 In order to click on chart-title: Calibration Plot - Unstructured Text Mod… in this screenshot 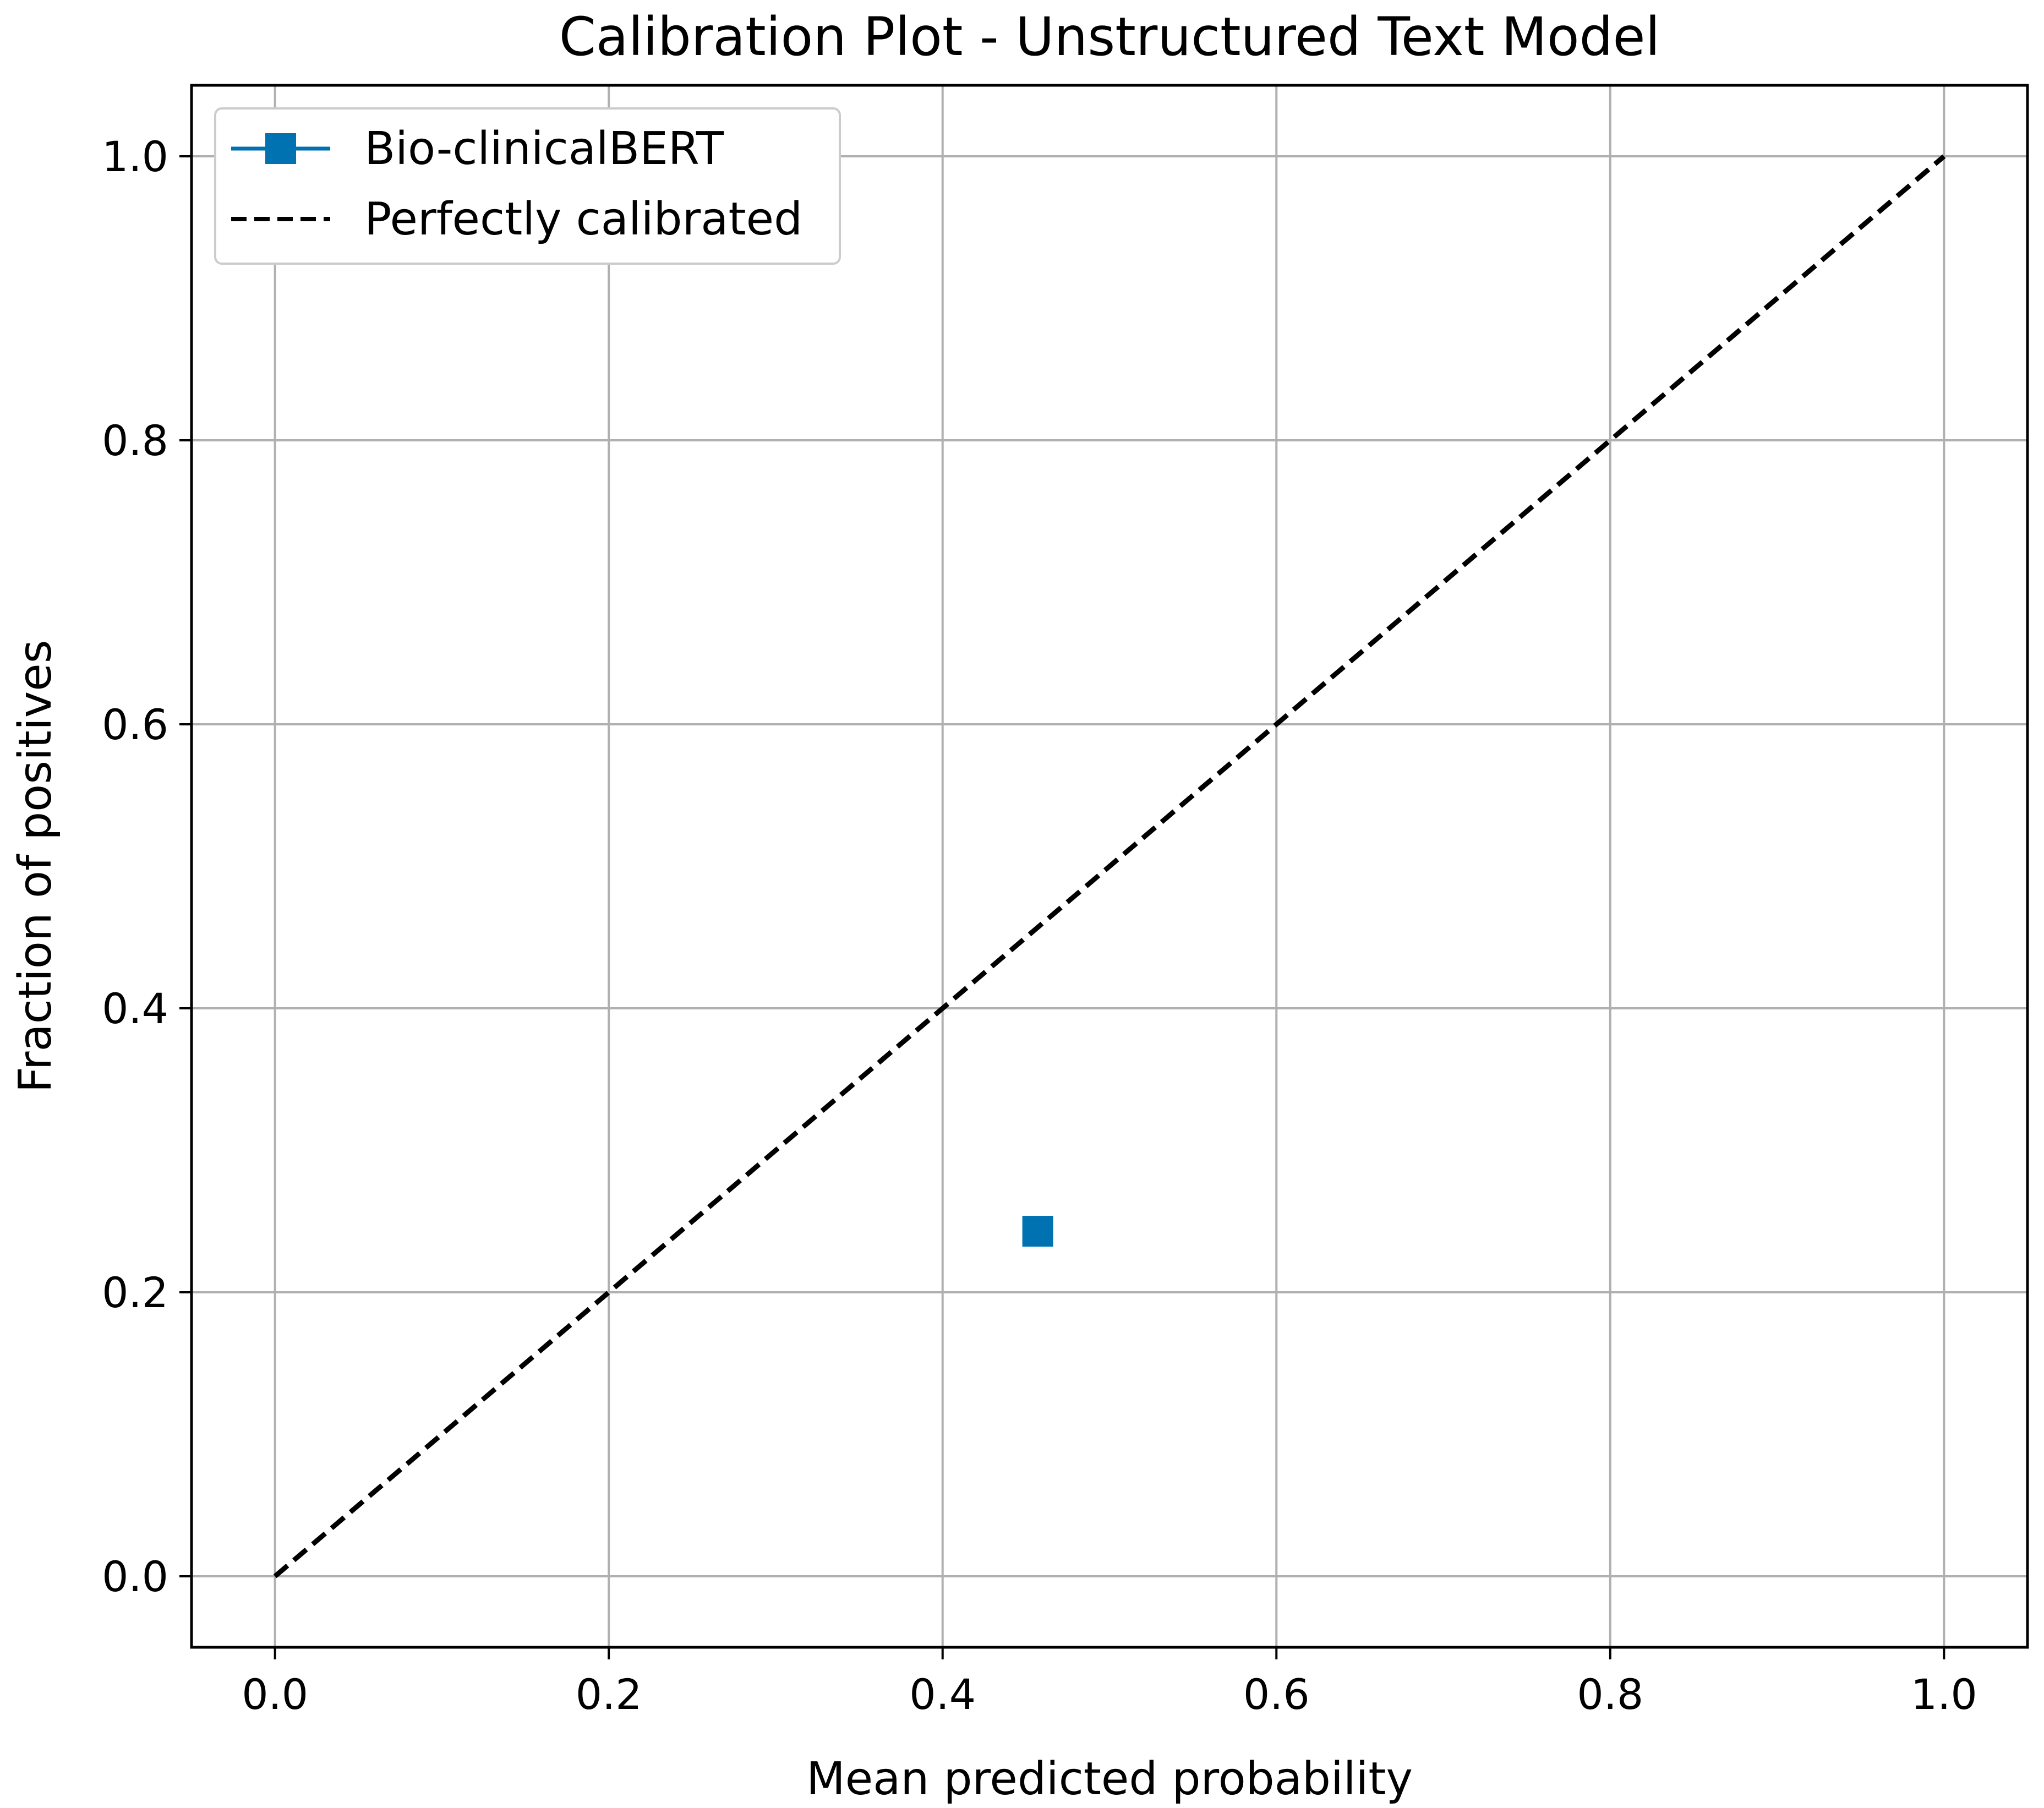, I will do `click(1110, 37)`.